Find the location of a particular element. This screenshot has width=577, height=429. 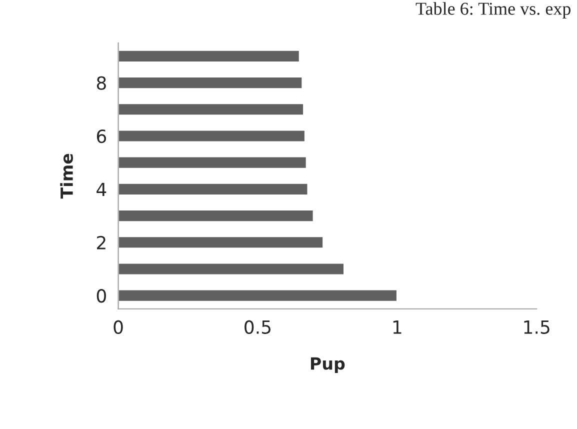

y-axis-title: Time is located at coordinates (67, 176).